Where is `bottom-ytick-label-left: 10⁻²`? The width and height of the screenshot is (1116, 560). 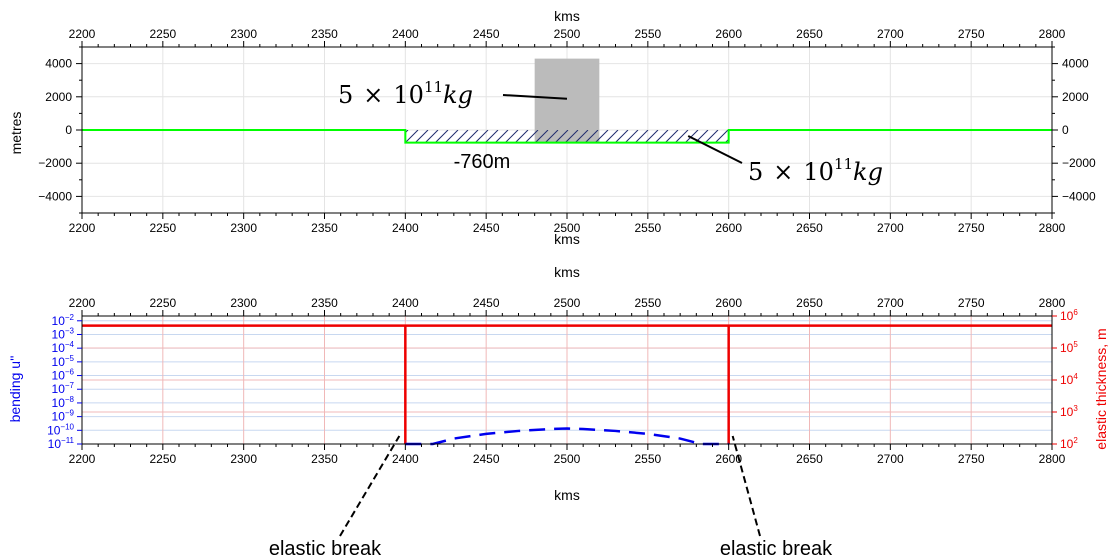 bottom-ytick-label-left: 10⁻² is located at coordinates (63, 320).